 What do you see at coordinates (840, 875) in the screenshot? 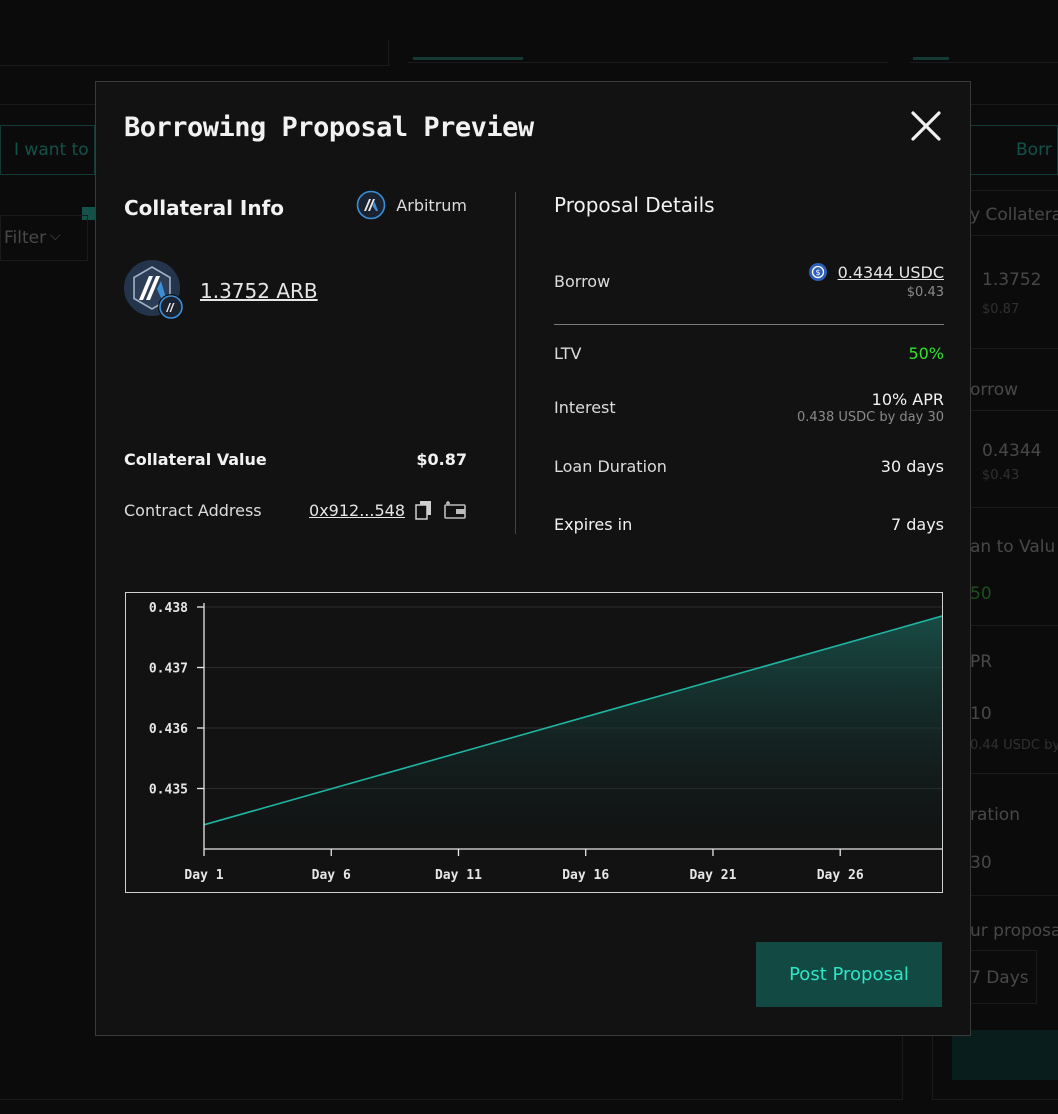
I see `chart-x-tick-label: Day 26` at bounding box center [840, 875].